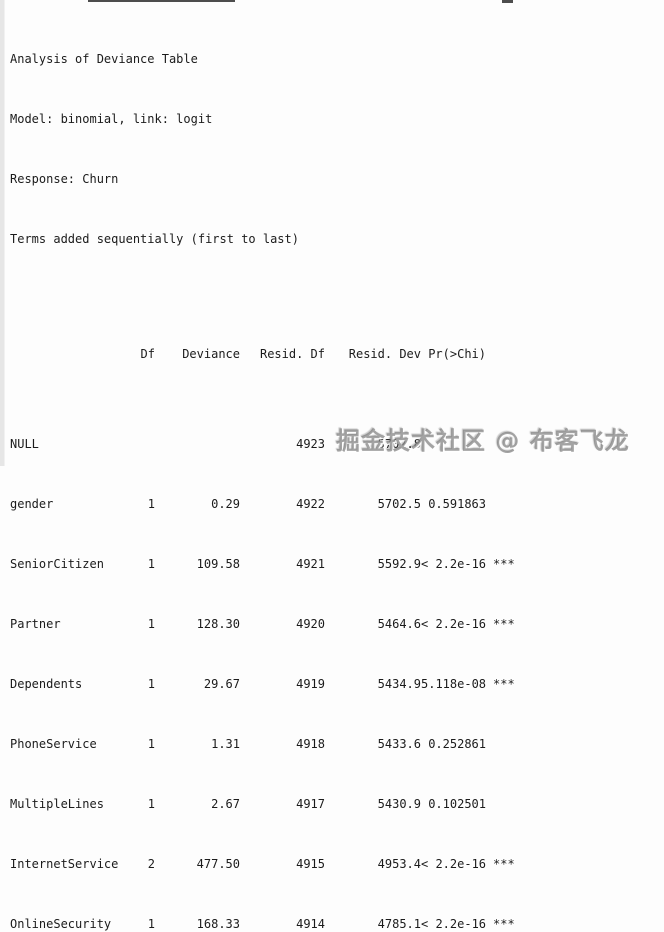 This screenshot has width=664, height=932. Describe the element at coordinates (218, 864) in the screenshot. I see `deviance-cell: 477.50` at that location.